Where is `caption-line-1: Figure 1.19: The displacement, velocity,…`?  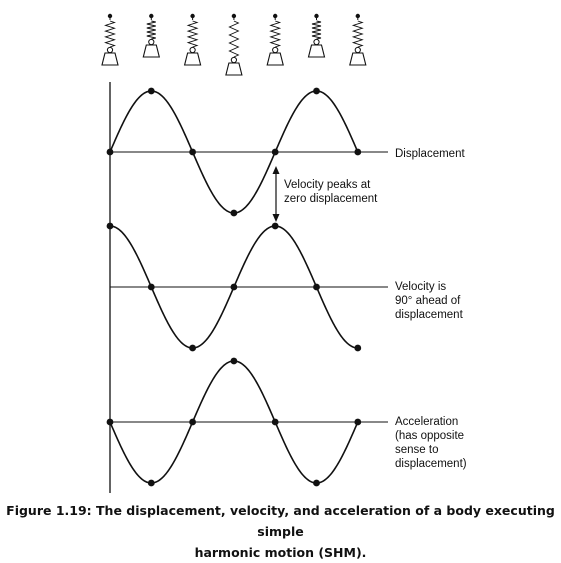
caption-line-1: Figure 1.19: The displacement, velocity,… is located at coordinates (280, 521).